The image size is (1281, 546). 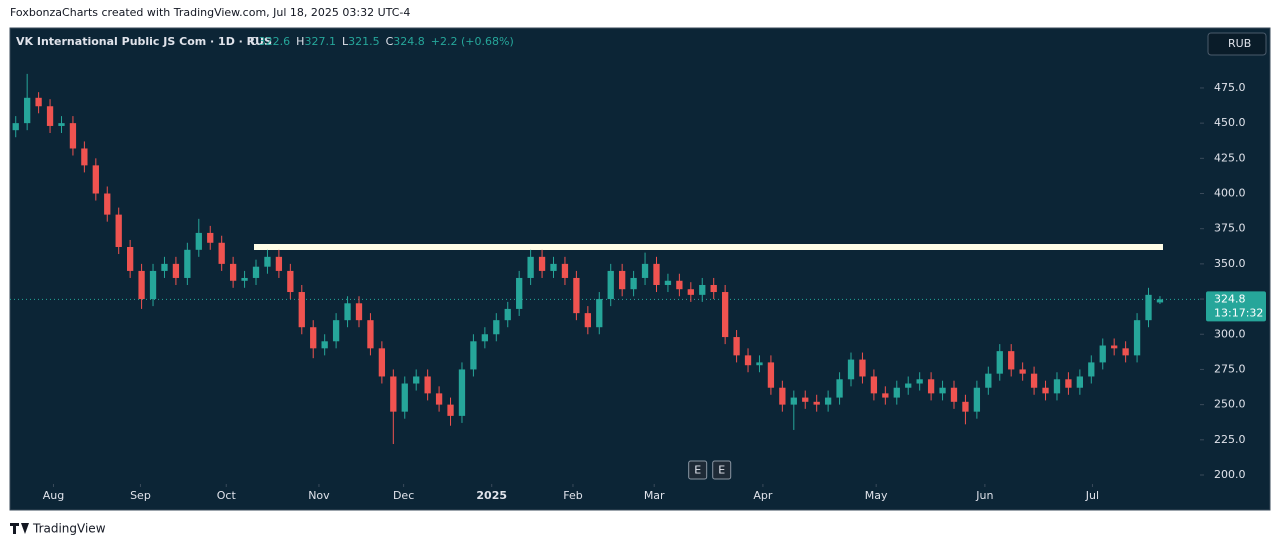 What do you see at coordinates (1239, 43) in the screenshot?
I see `currency: RUB` at bounding box center [1239, 43].